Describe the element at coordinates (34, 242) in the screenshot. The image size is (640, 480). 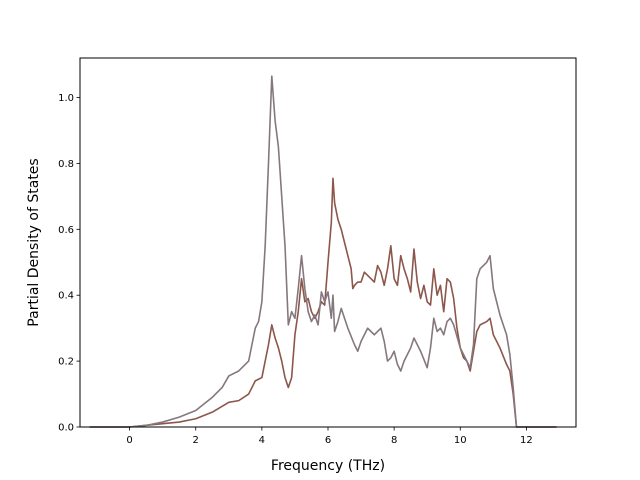
I see `y-axis-label: Partial Density of States` at that location.